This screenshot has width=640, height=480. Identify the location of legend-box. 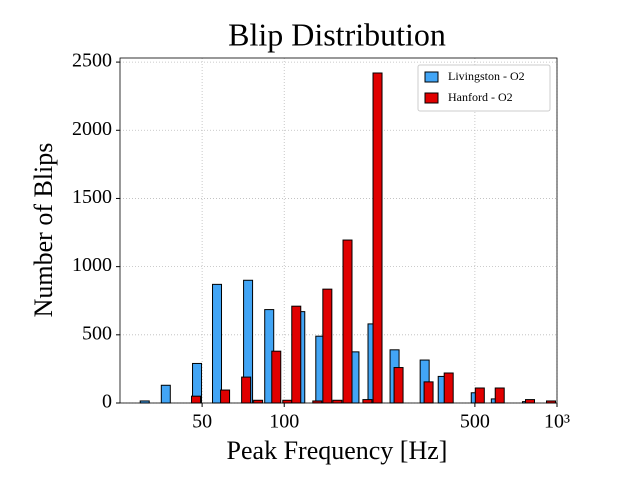
(484, 88).